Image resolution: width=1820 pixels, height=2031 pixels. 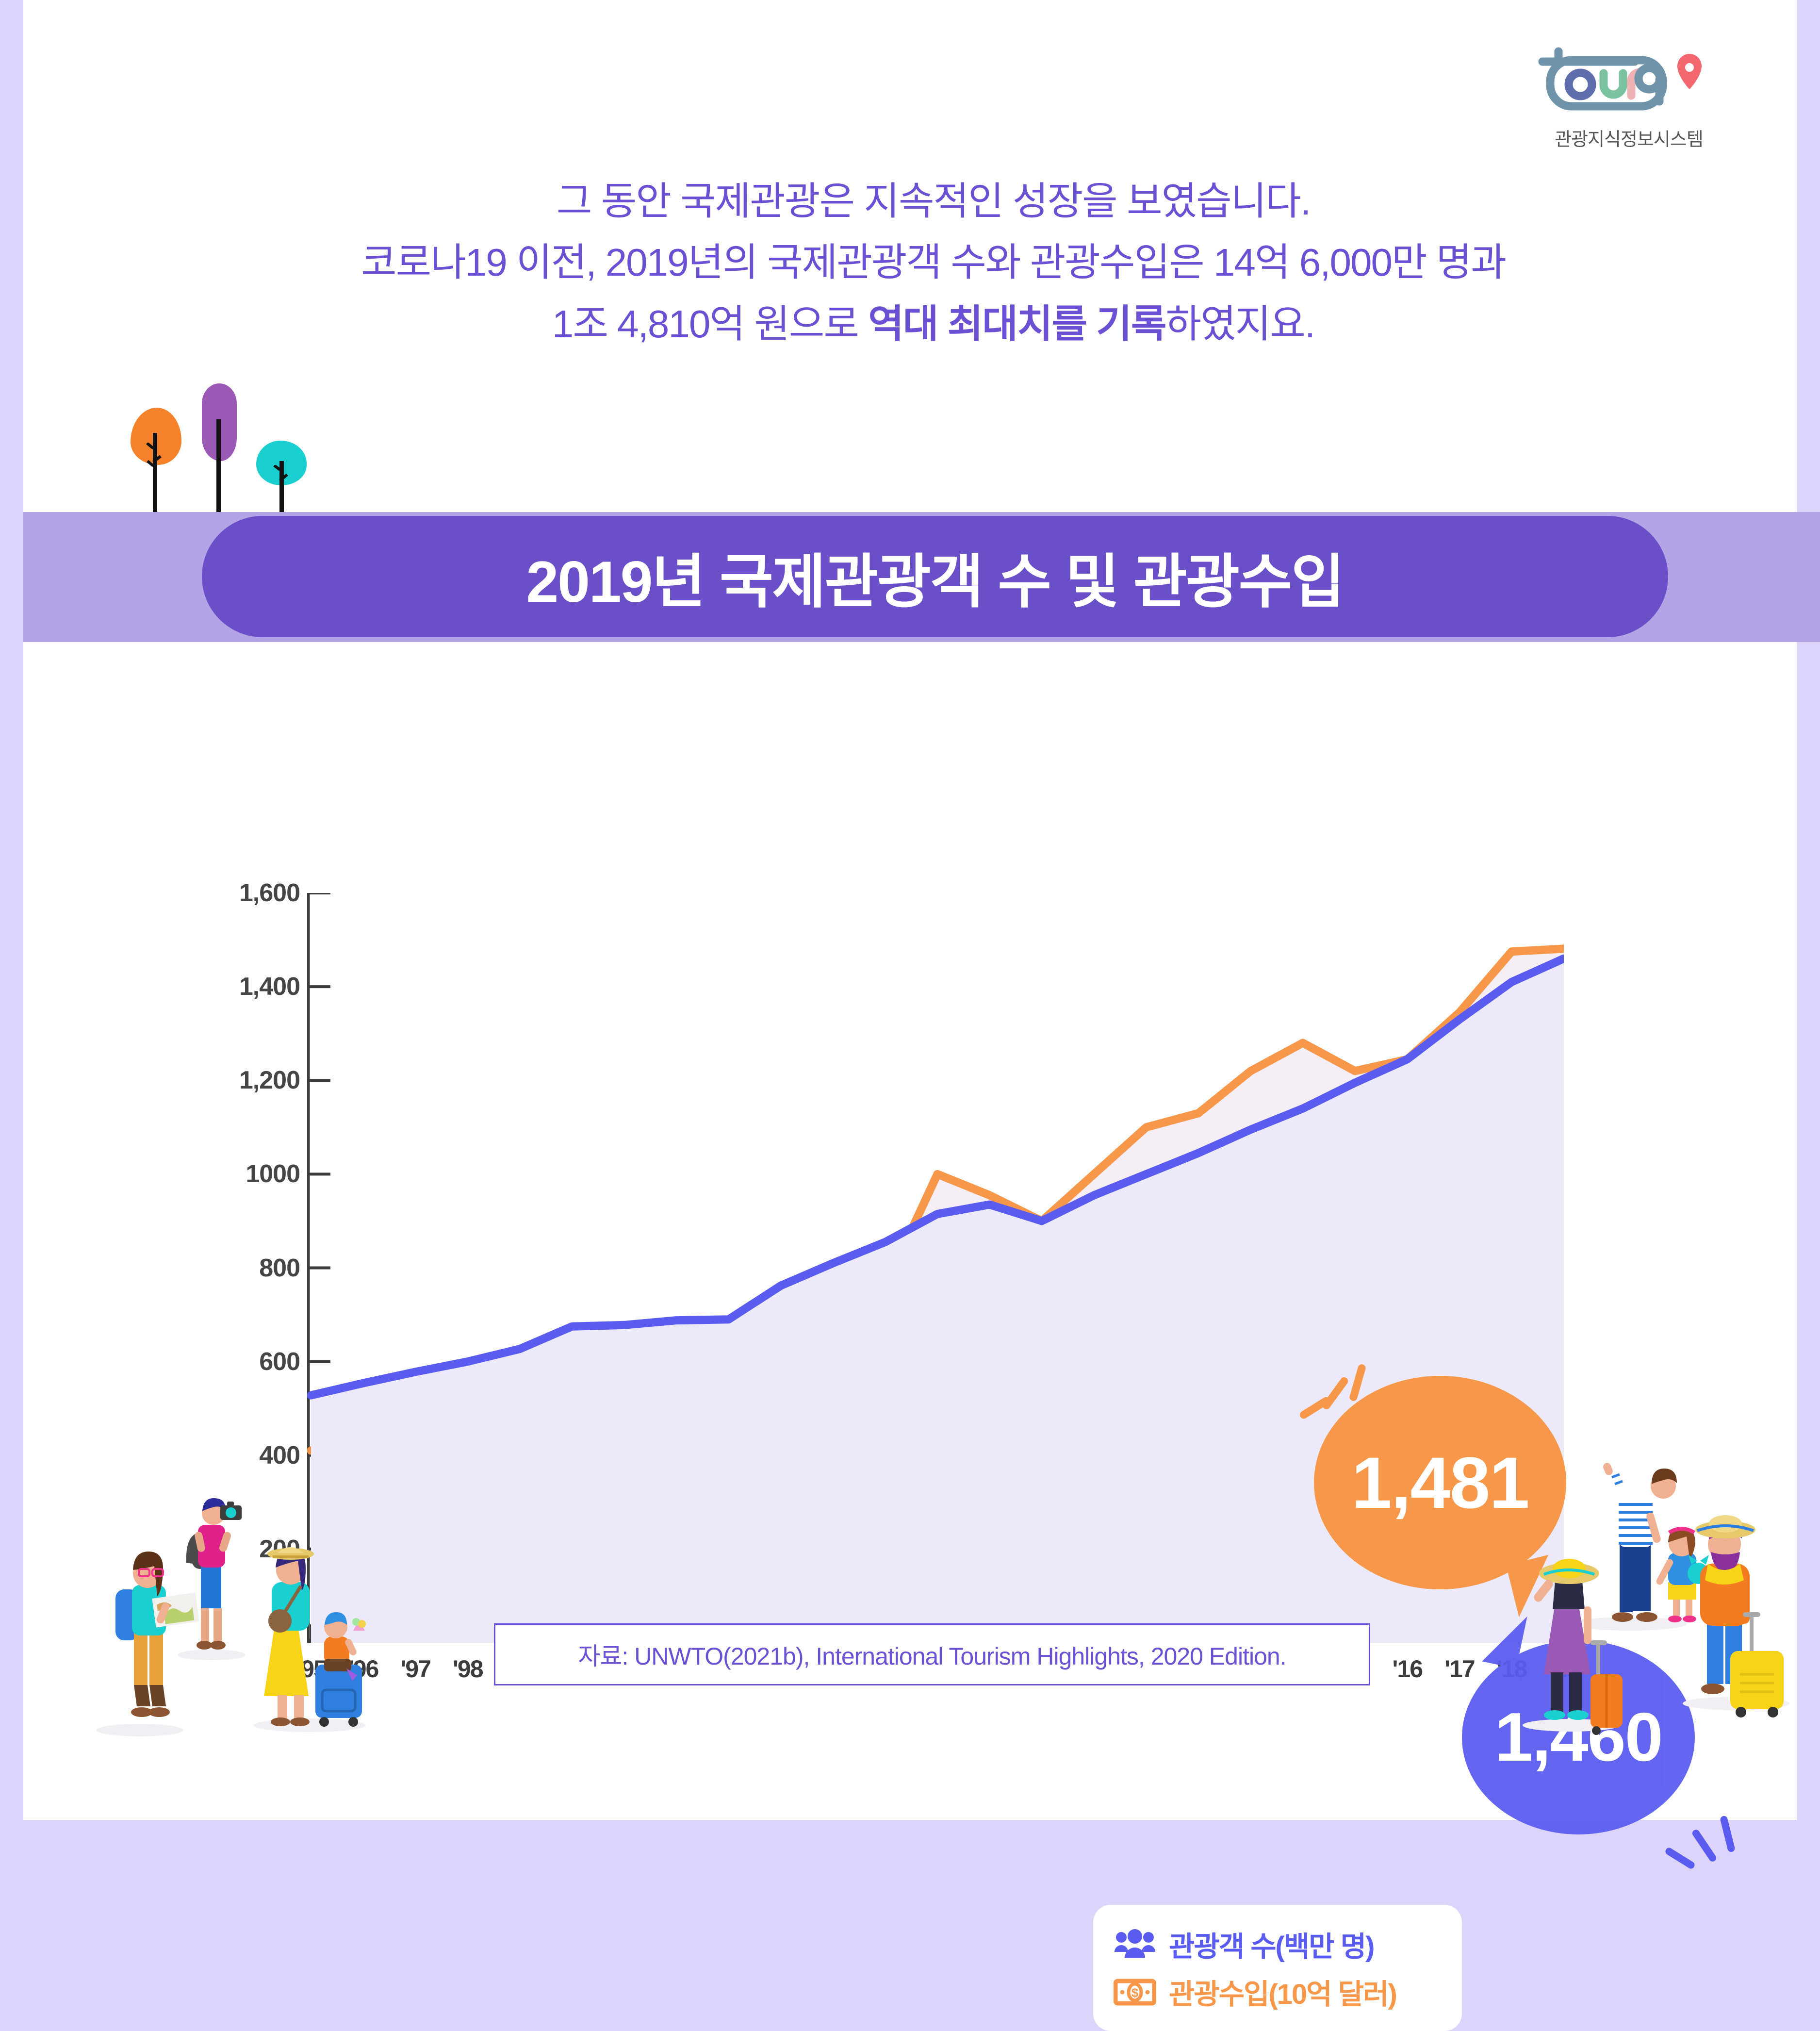 I want to click on y-axis-tick-label: 1000, so click(x=273, y=1174).